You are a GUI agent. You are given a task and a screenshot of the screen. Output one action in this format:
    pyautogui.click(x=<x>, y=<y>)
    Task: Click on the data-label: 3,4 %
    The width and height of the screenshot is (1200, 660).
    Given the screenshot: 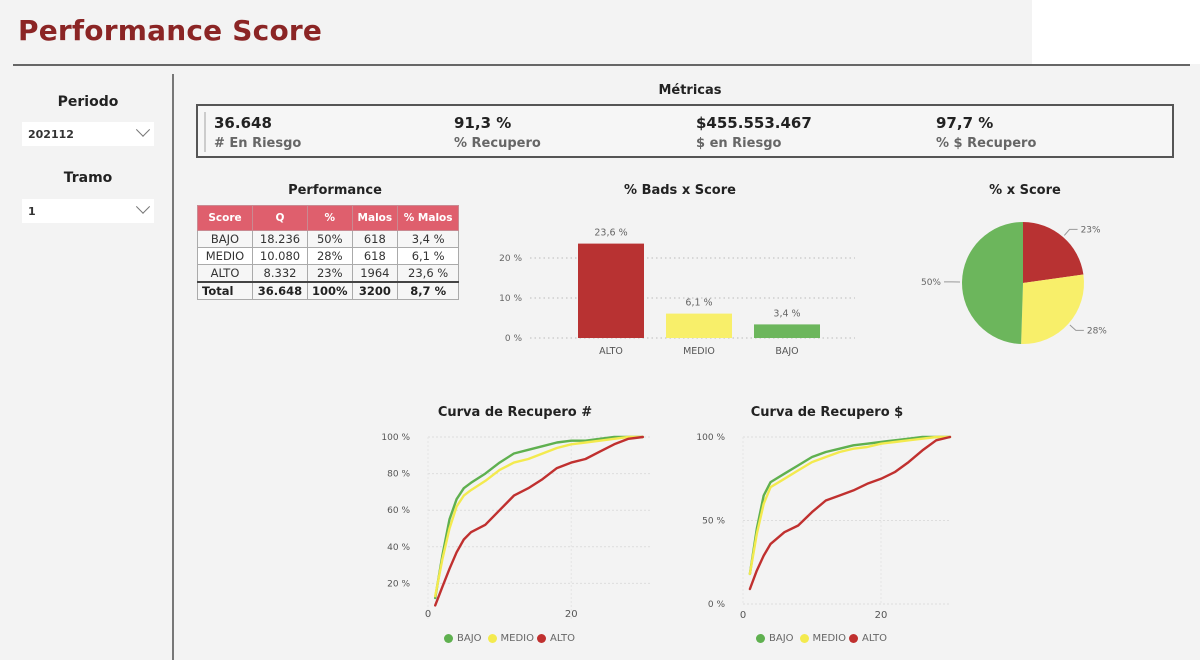 What is the action you would take?
    pyautogui.click(x=786, y=313)
    